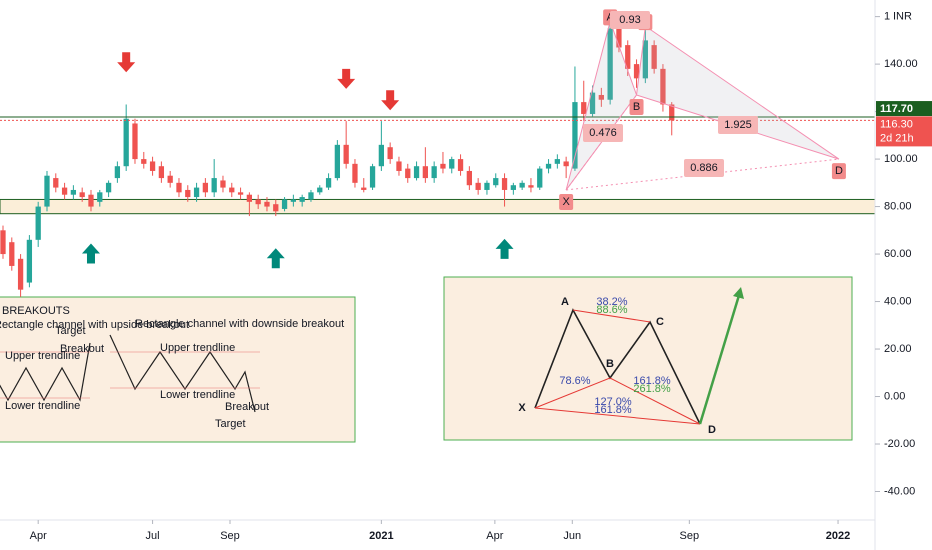 Image resolution: width=932 pixels, height=550 pixels. I want to click on pattern-point-bg, so click(566, 201).